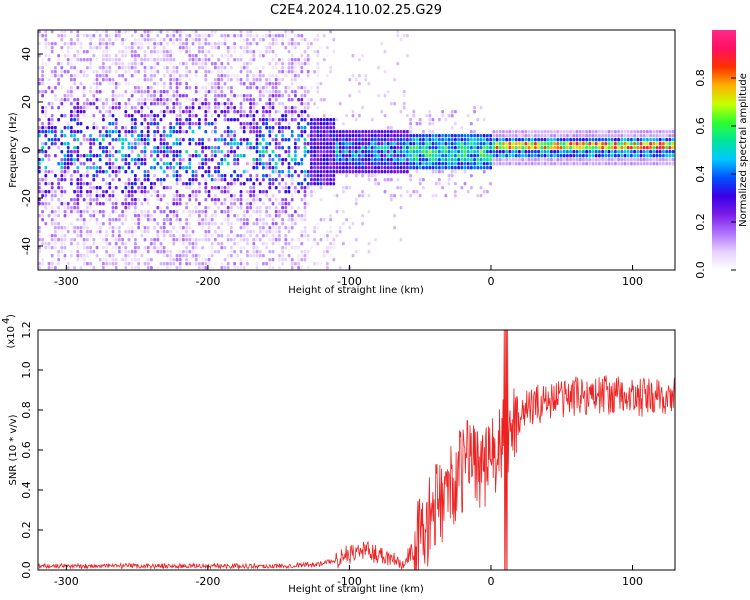 The width and height of the screenshot is (750, 600). What do you see at coordinates (724, 150) in the screenshot?
I see `colorbar` at bounding box center [724, 150].